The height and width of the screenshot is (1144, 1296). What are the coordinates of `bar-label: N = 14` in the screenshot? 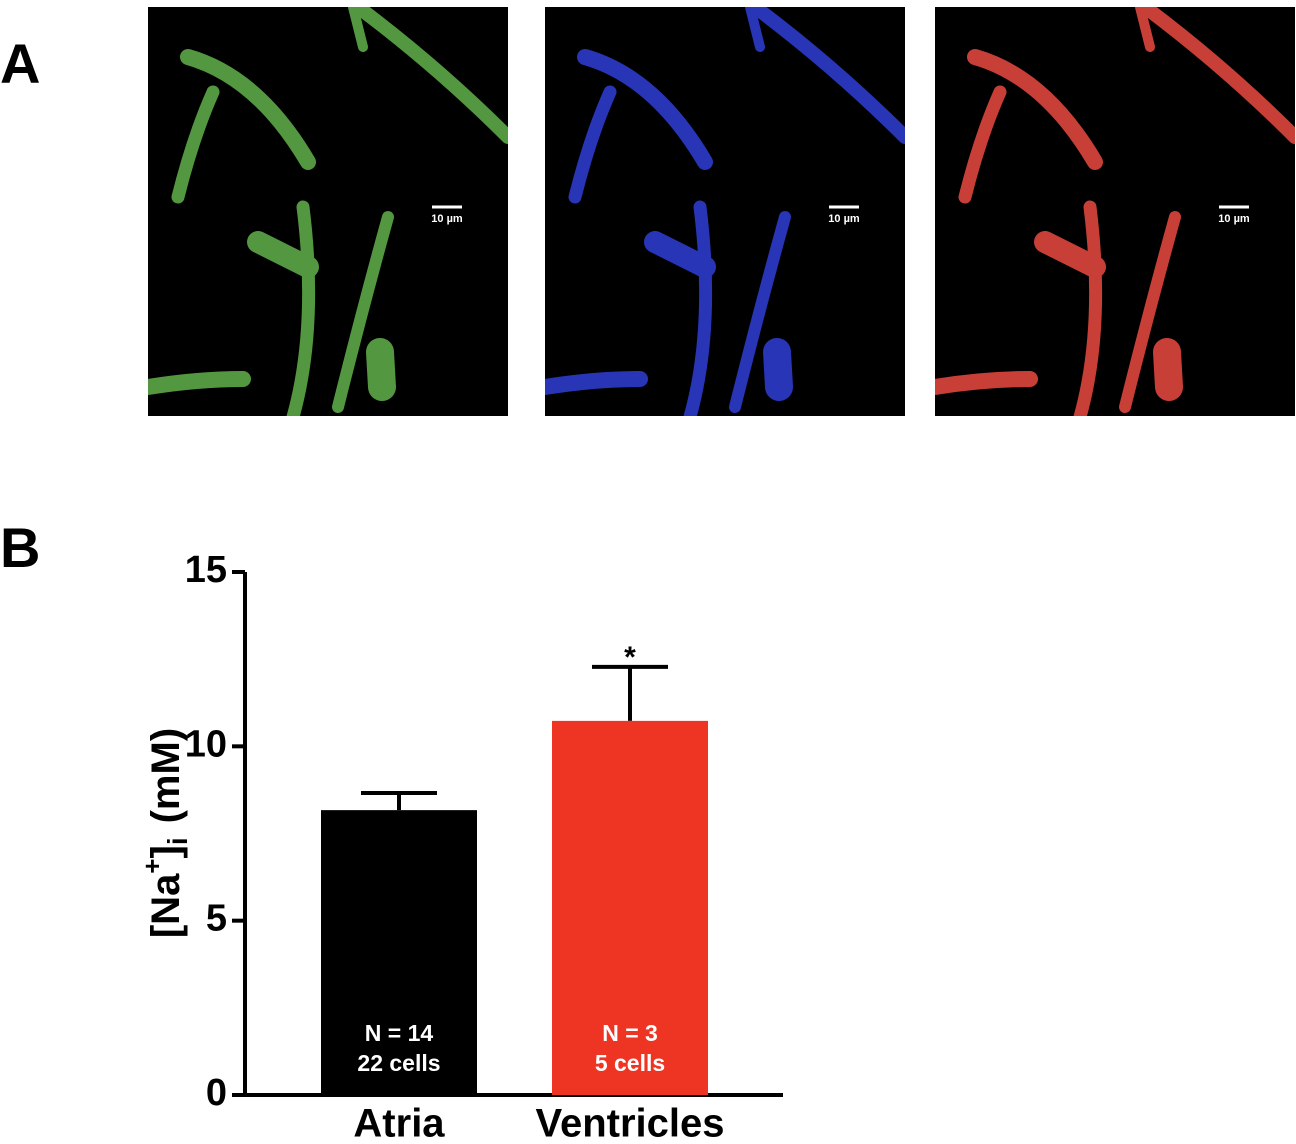 It's located at (399, 1033).